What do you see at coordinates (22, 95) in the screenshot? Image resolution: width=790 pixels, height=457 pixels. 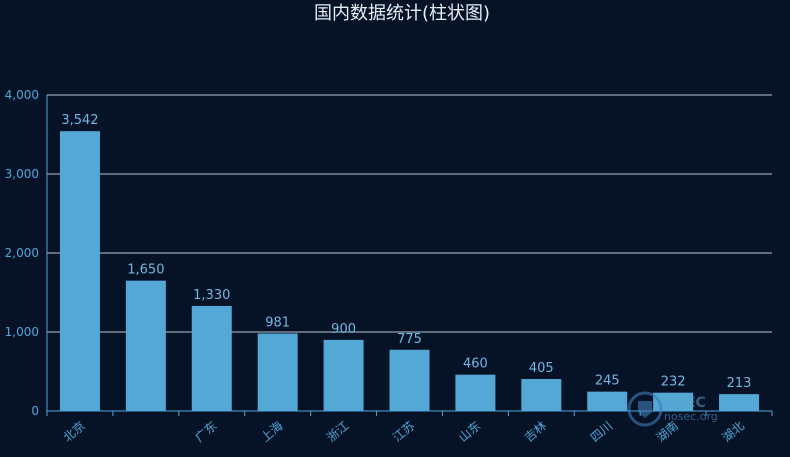 I see `y-tick-label: 4,000` at bounding box center [22, 95].